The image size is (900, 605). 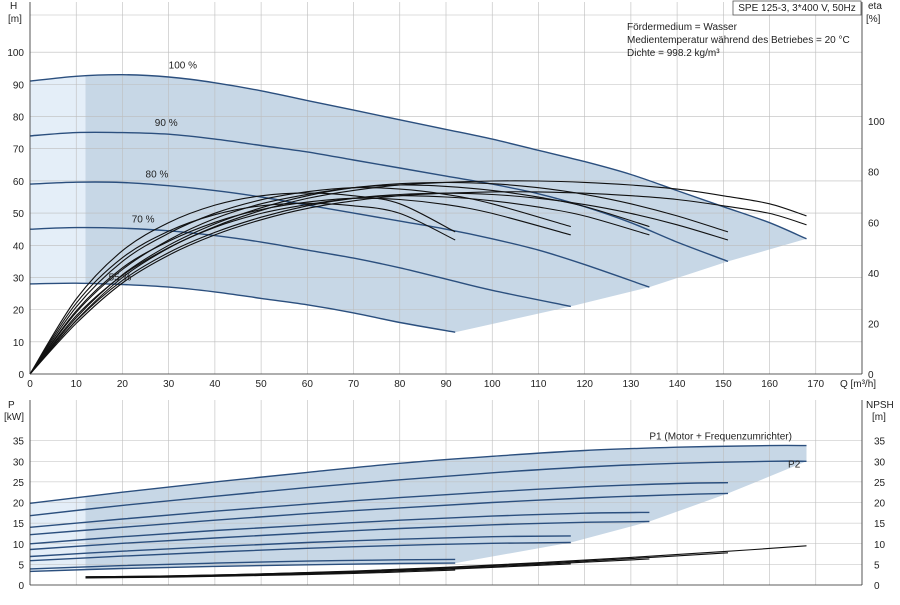 What do you see at coordinates (19, 85) in the screenshot?
I see `y-left-tick-label: 90` at bounding box center [19, 85].